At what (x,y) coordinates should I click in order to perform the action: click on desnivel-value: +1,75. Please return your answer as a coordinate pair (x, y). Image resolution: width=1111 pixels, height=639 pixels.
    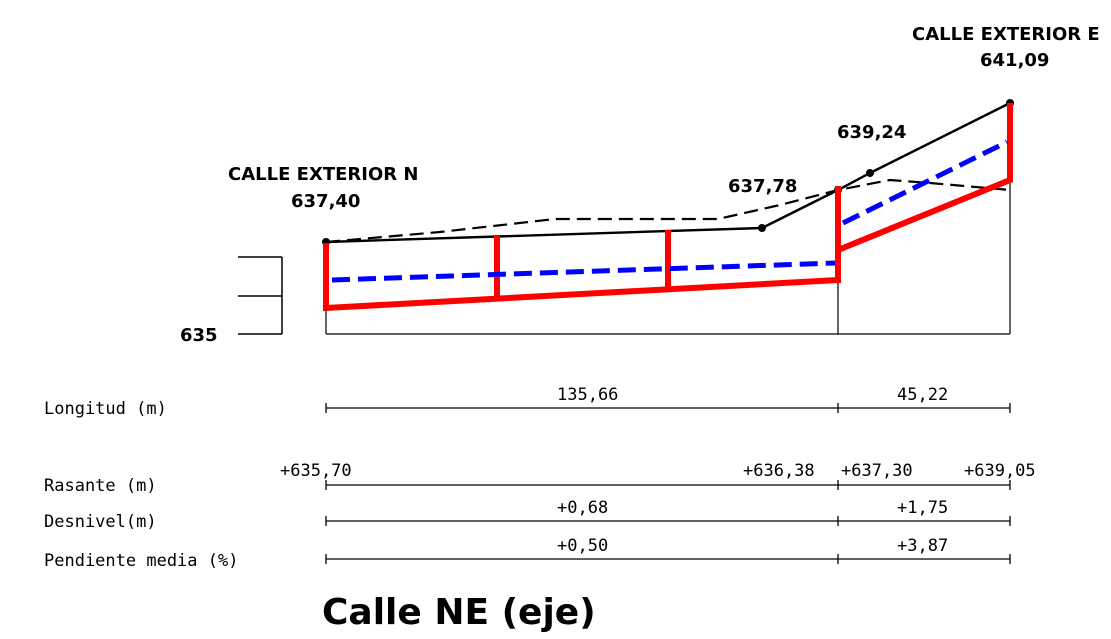
    Looking at the image, I should click on (922, 508).